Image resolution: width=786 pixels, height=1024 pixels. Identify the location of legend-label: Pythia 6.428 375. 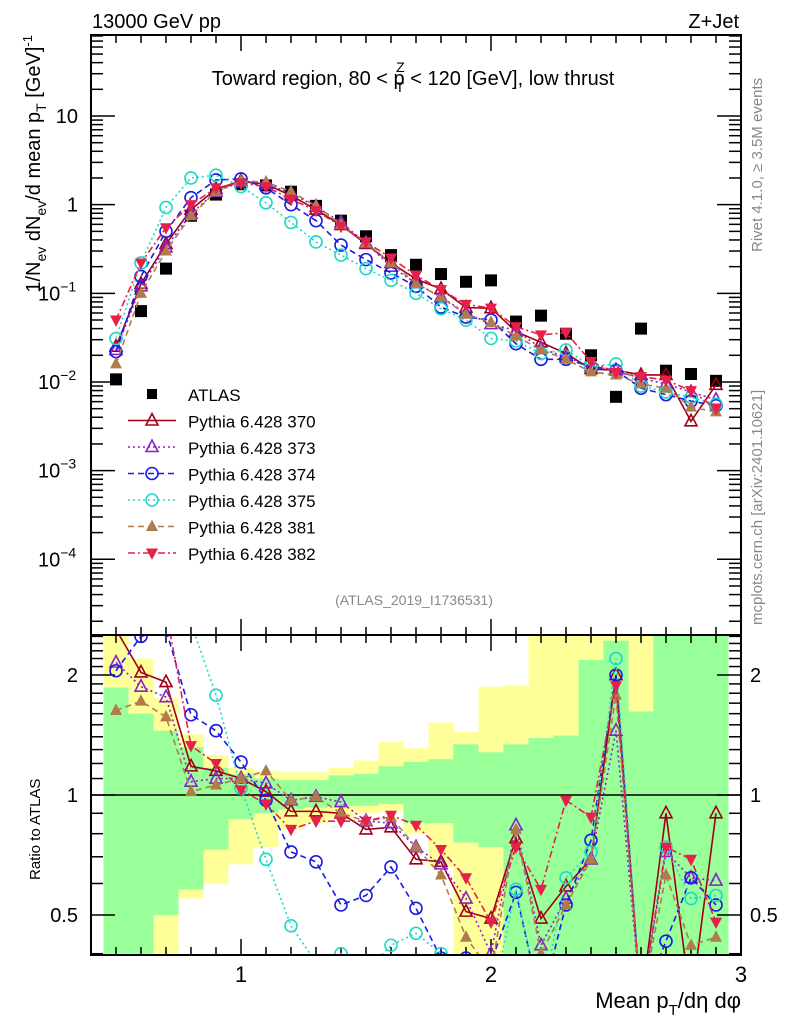
(252, 501).